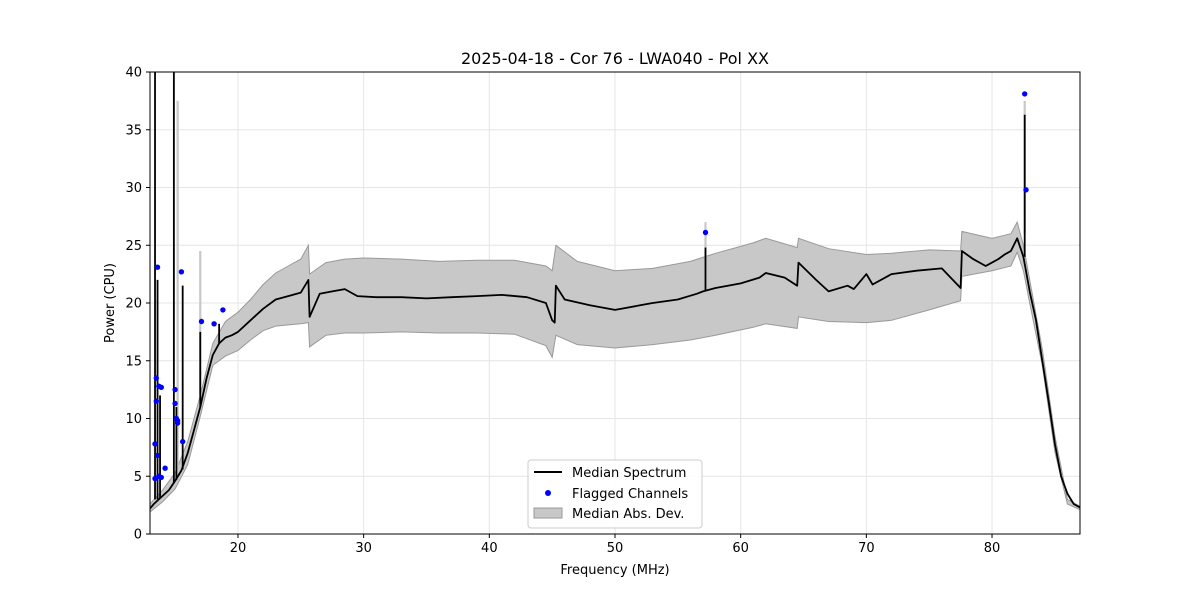 The image size is (1200, 600). I want to click on legend-flagged-label: Flagged Channels, so click(630, 494).